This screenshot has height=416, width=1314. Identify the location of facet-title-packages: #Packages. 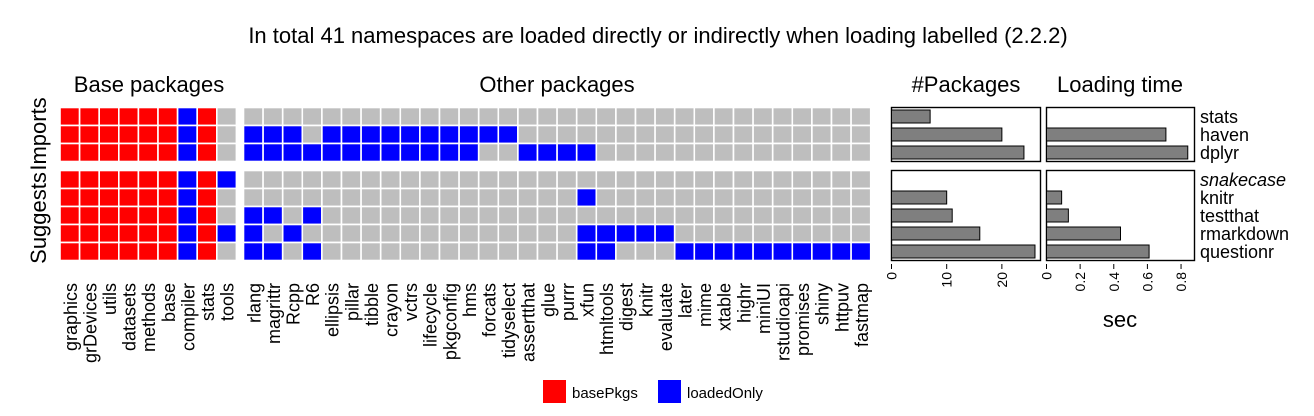
(966, 84).